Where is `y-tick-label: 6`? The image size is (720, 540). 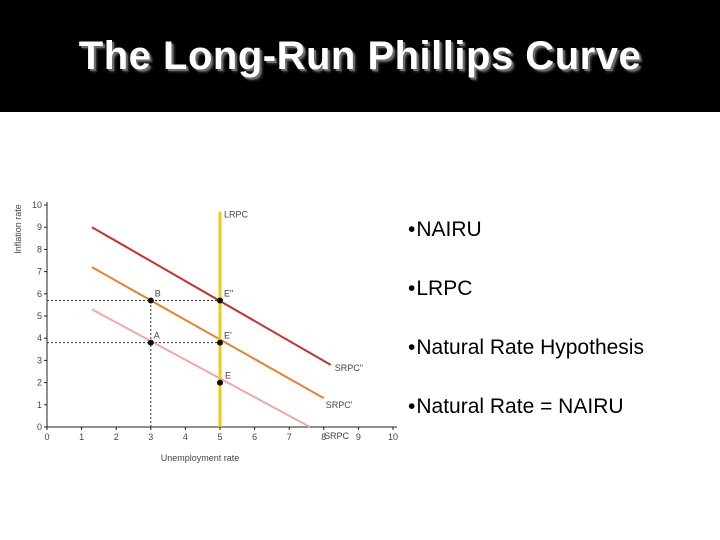
y-tick-label: 6 is located at coordinates (39, 294).